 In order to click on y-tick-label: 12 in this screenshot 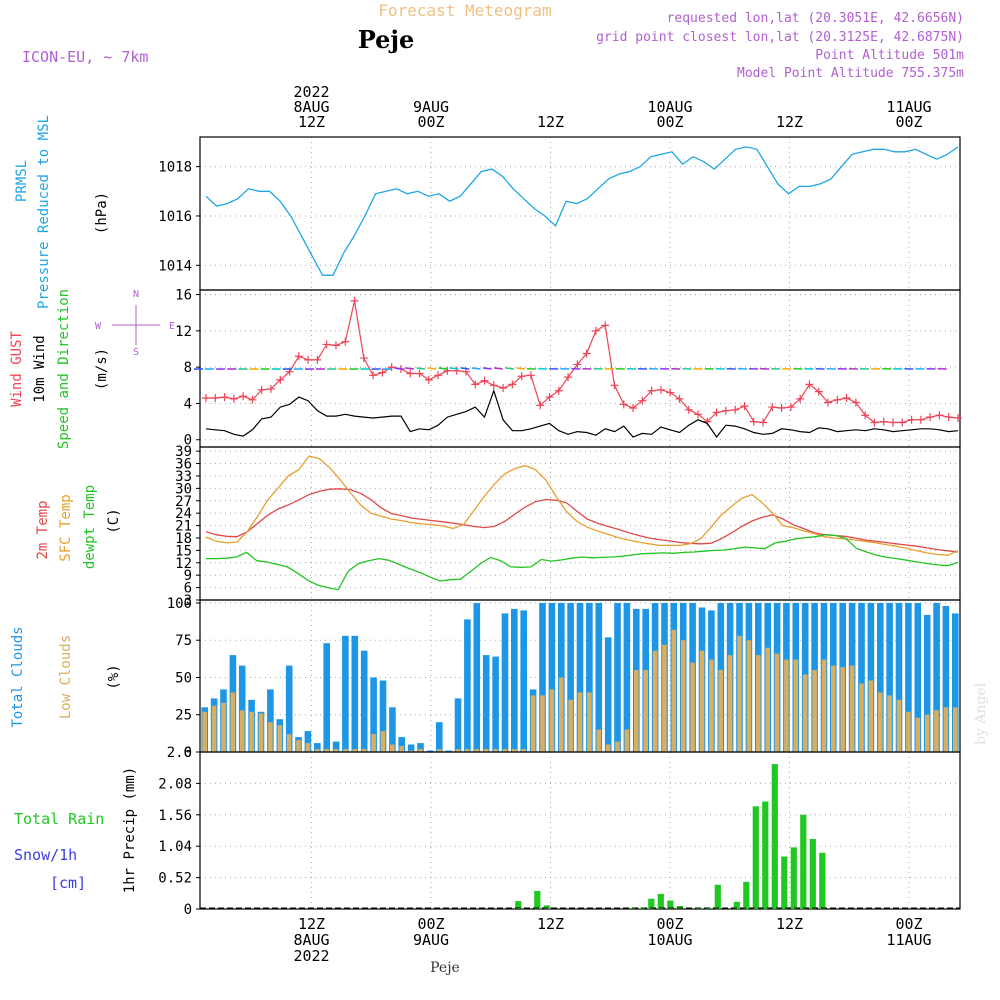, I will do `click(183, 332)`.